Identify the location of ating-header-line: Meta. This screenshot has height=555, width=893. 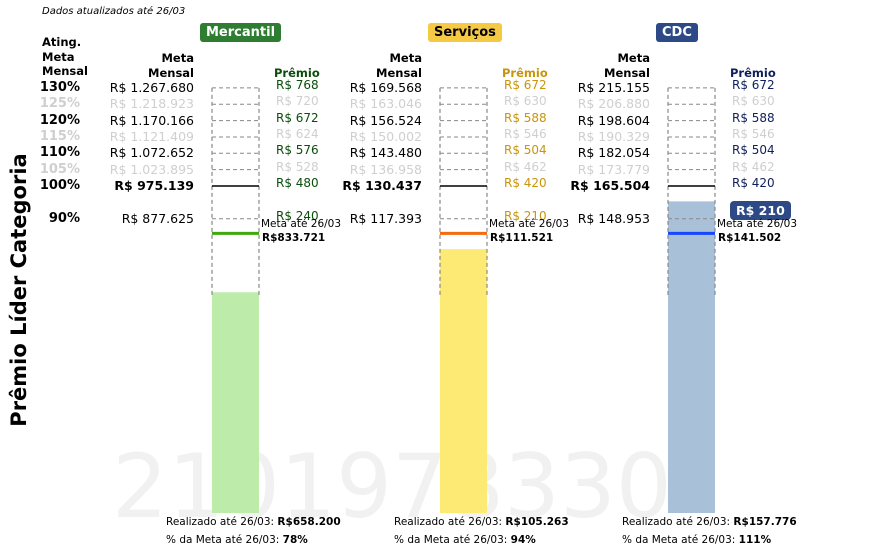
(58, 56).